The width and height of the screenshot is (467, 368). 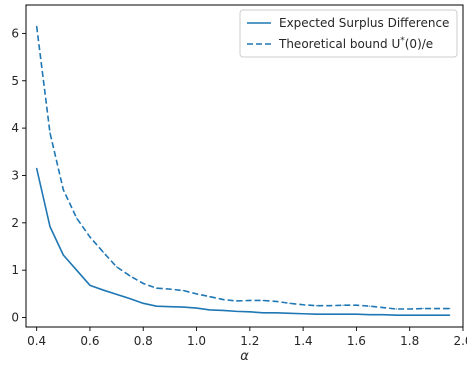 I want to click on y-tick-label: 4, so click(x=15, y=128).